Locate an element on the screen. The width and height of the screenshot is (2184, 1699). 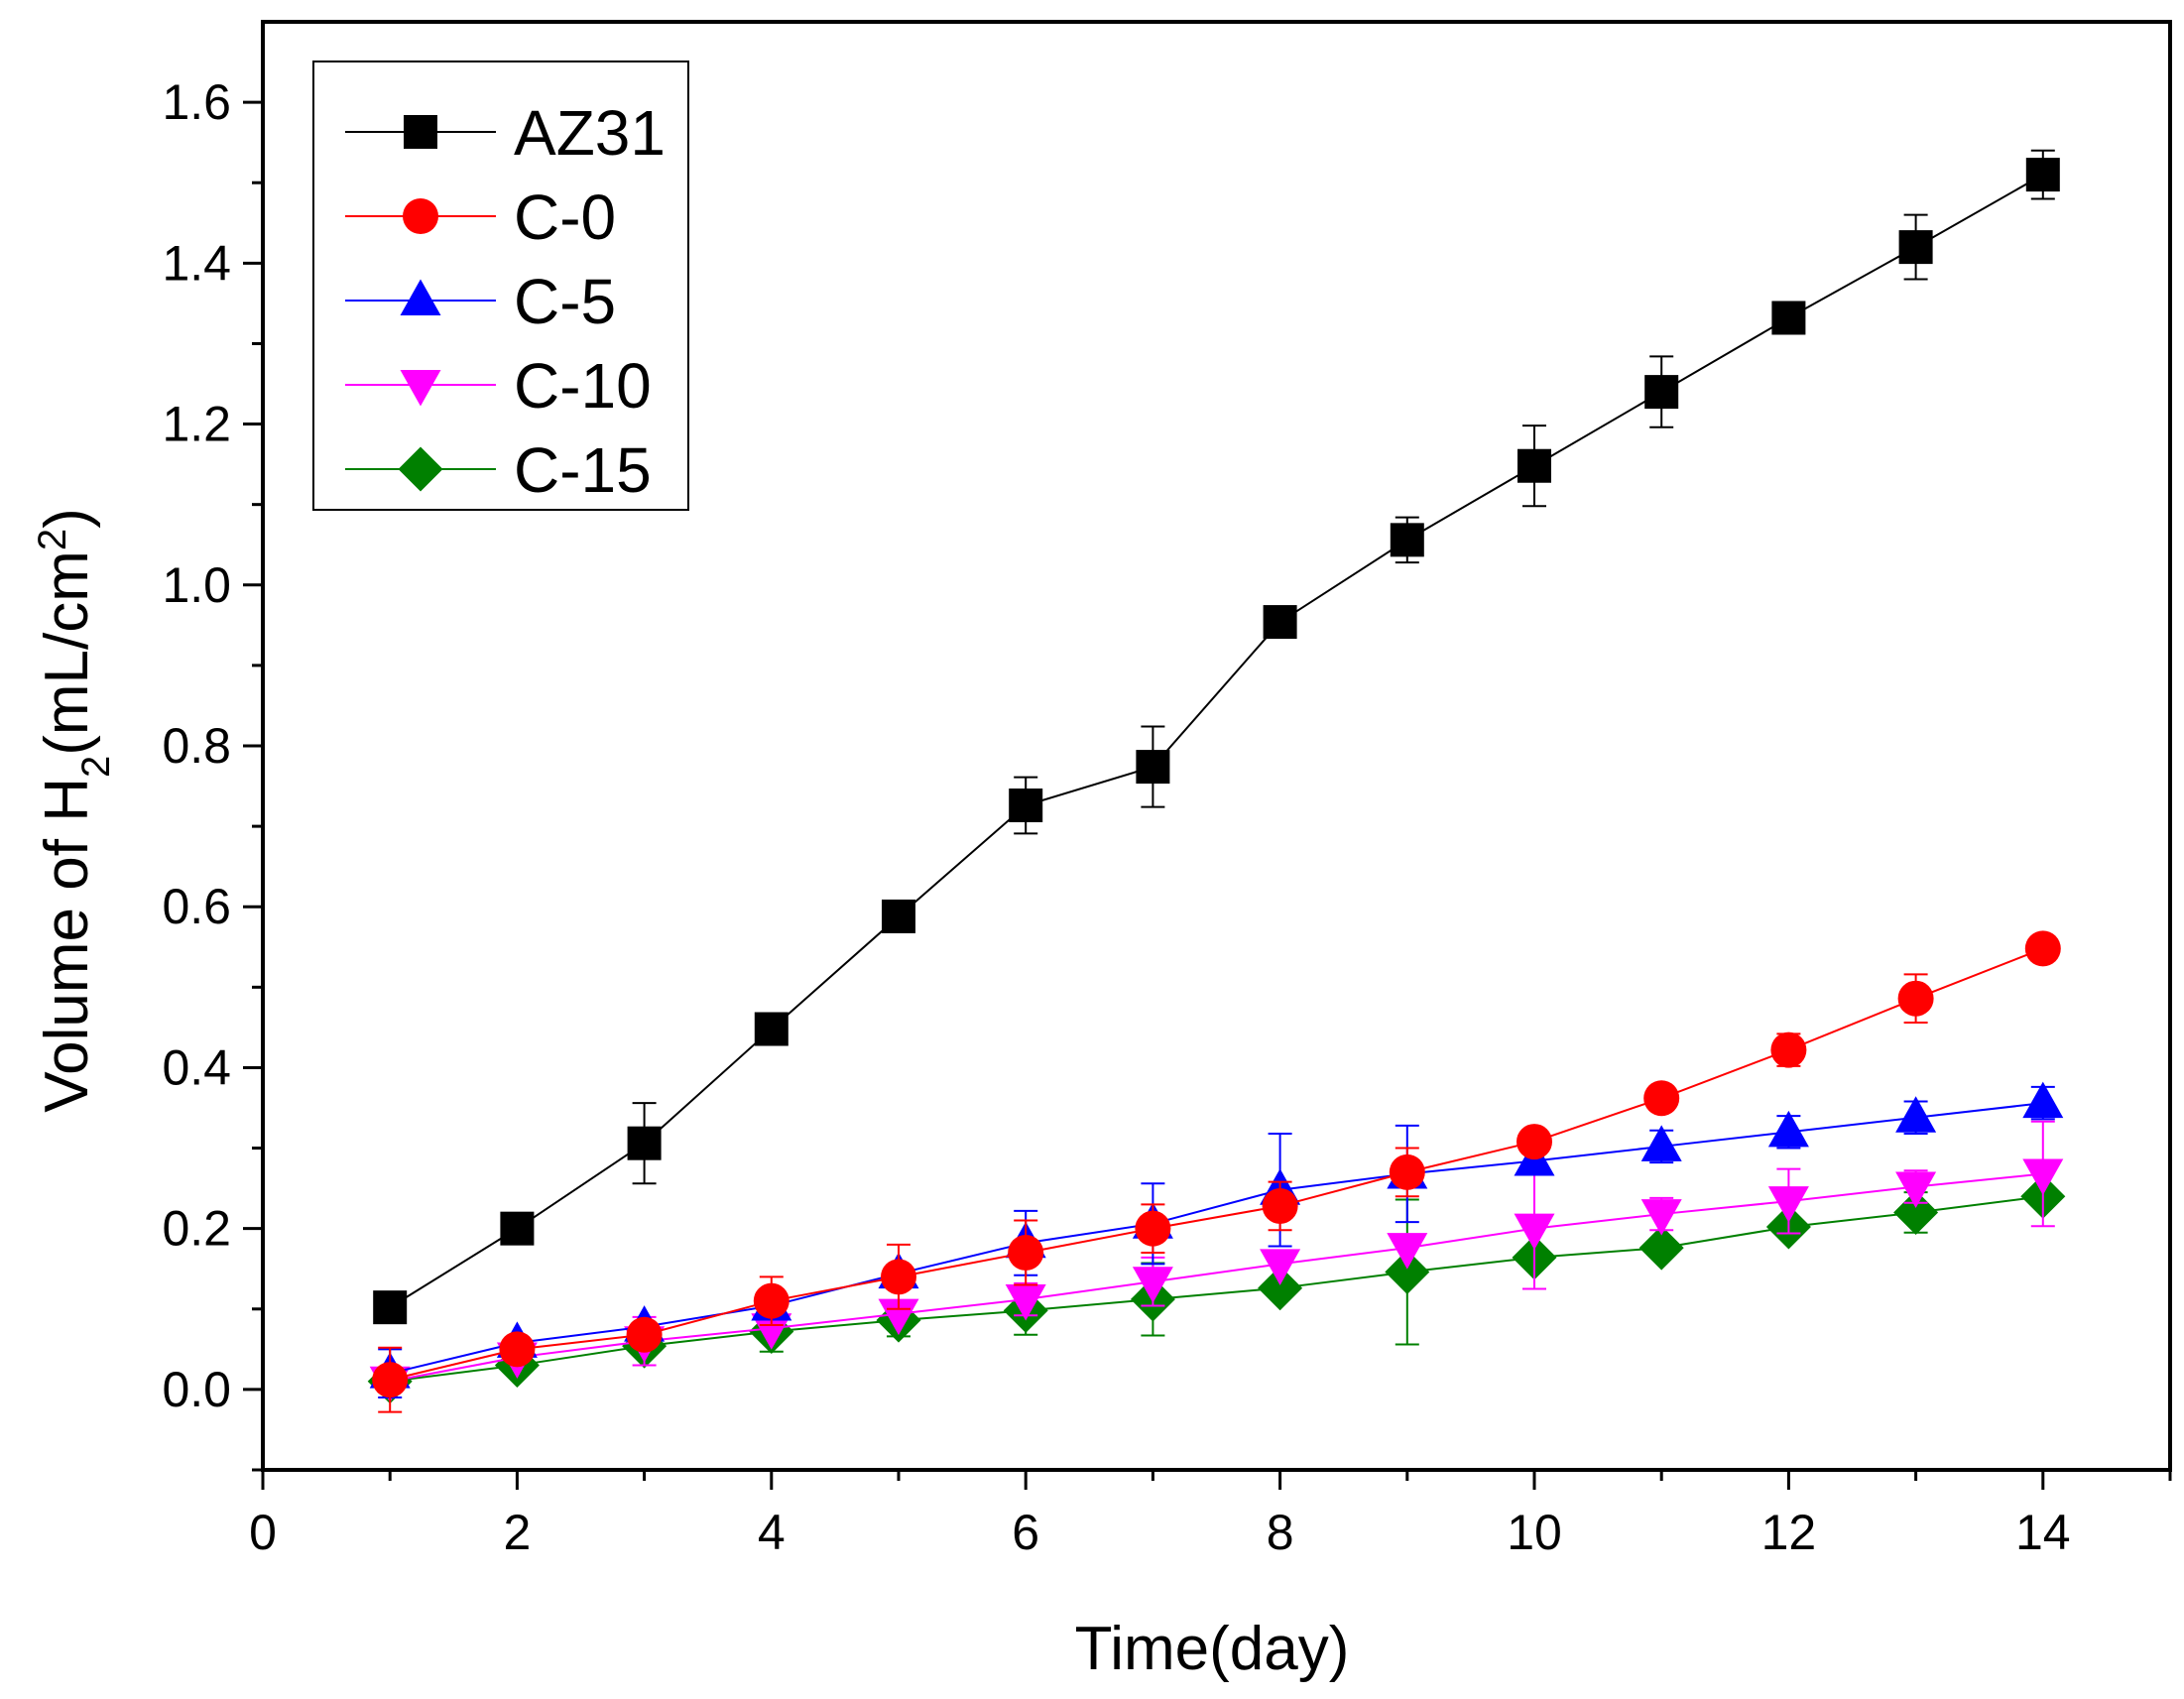
x-tick-label: 6 is located at coordinates (1025, 1533).